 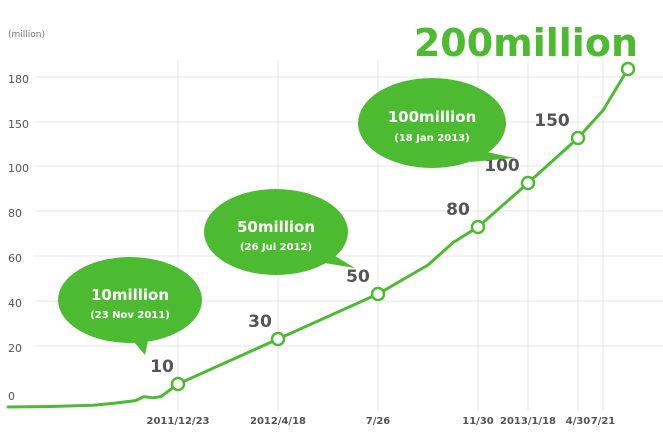 I want to click on callout-date: (23 Nov 2011), so click(x=130, y=315).